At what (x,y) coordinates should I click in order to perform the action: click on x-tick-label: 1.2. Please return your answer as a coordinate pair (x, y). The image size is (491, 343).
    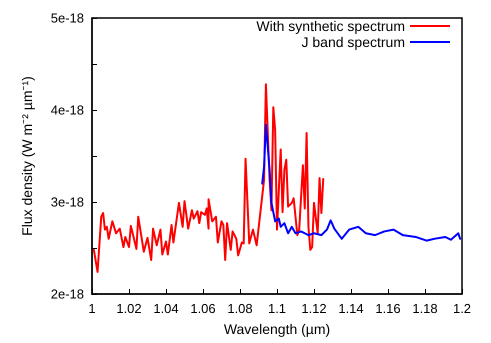
    Looking at the image, I should click on (462, 308).